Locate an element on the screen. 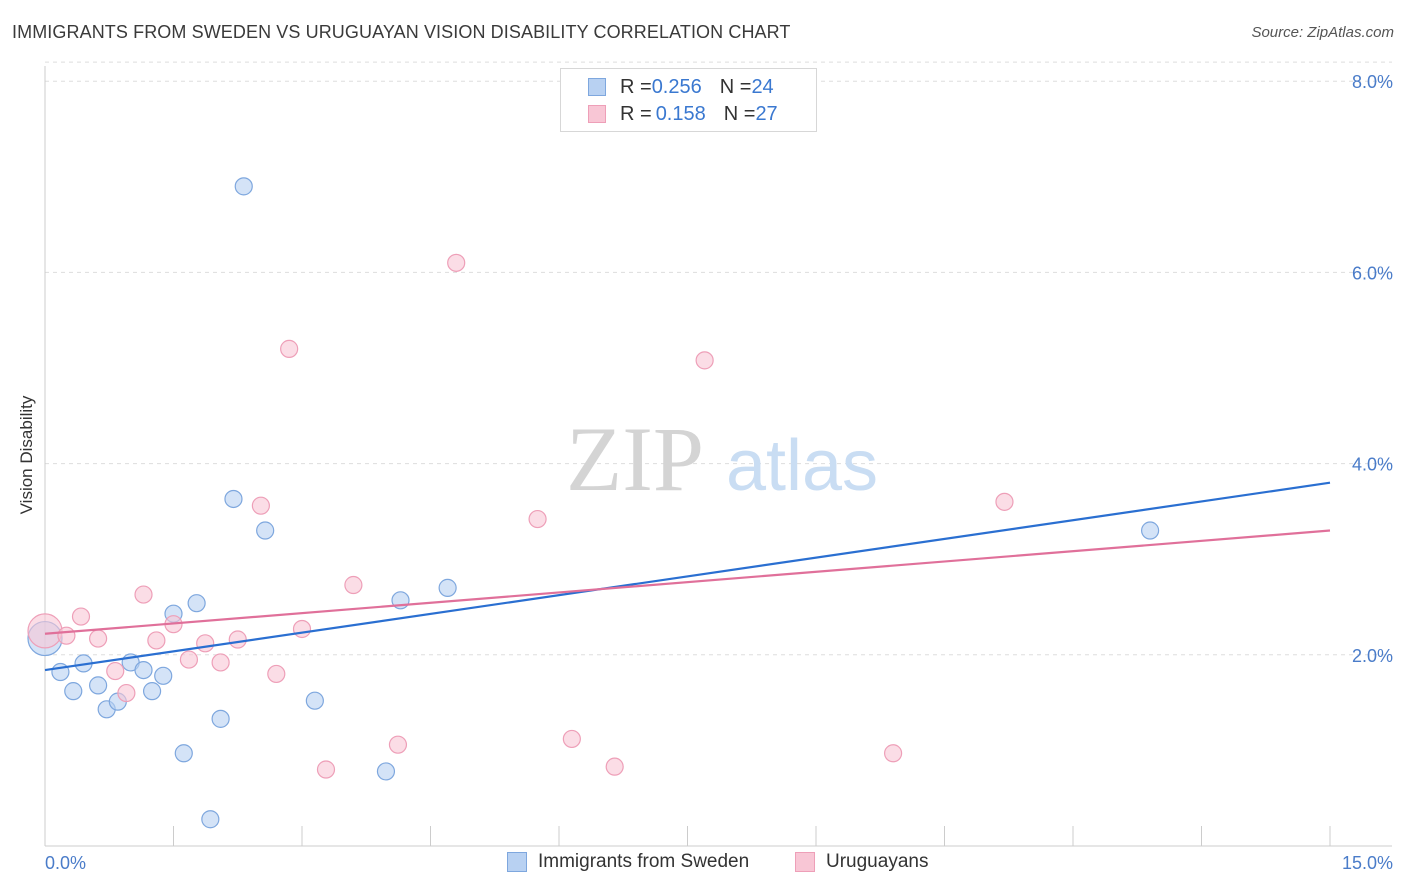 The width and height of the screenshot is (1406, 892). watermark-zip: ZIP is located at coordinates (635, 459).